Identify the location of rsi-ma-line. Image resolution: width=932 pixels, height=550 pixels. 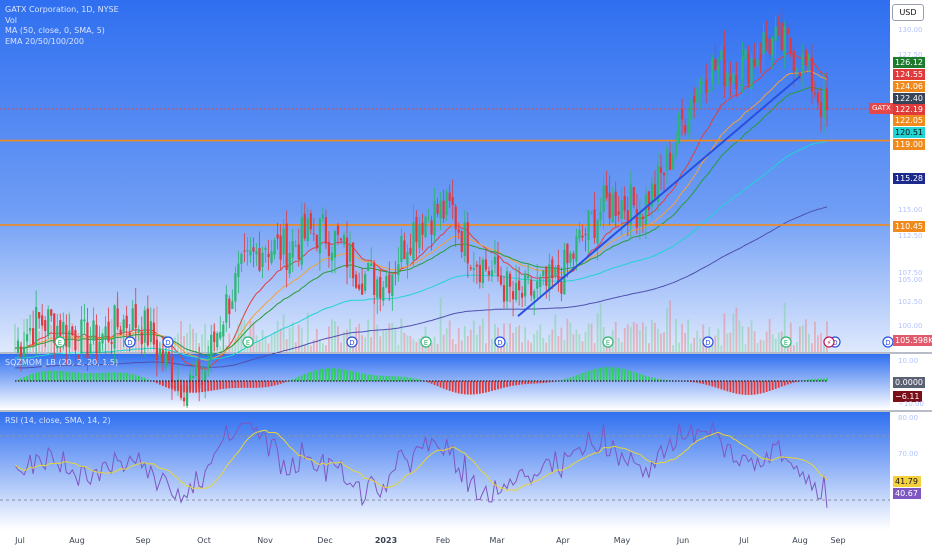
(421, 460).